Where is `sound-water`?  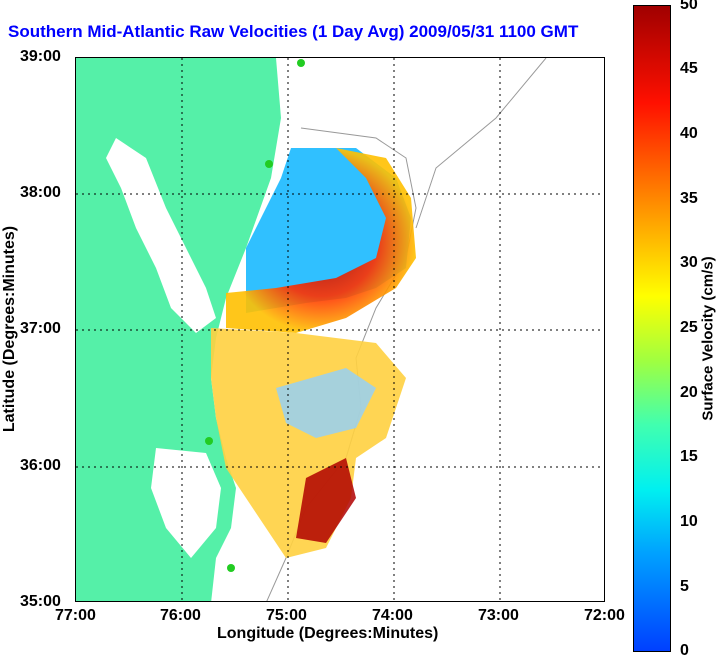
sound-water is located at coordinates (186, 503).